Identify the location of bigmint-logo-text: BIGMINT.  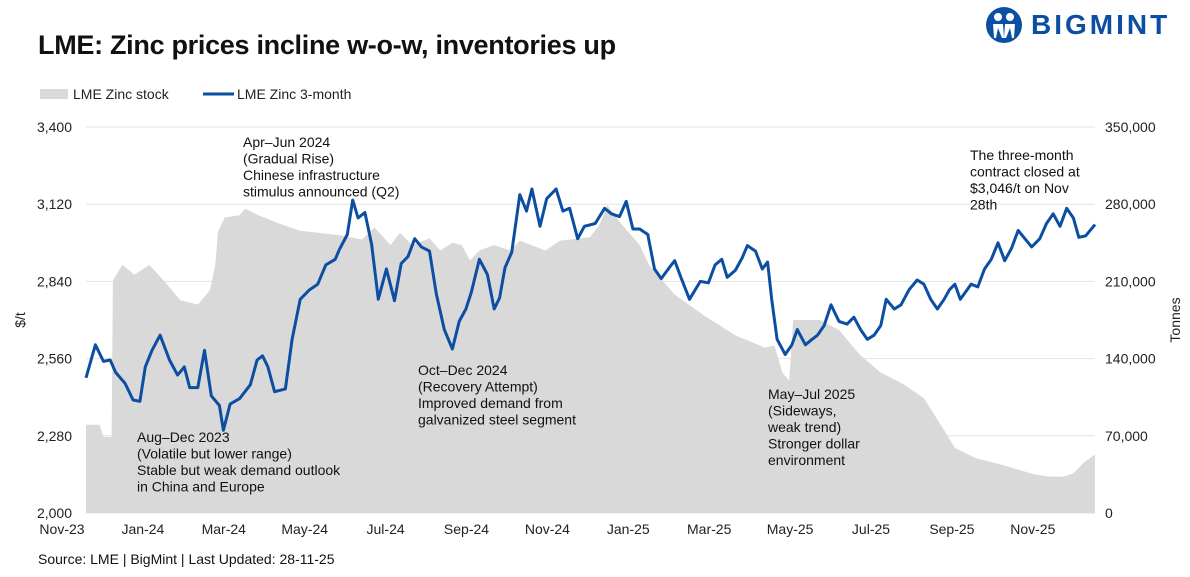
(1101, 24).